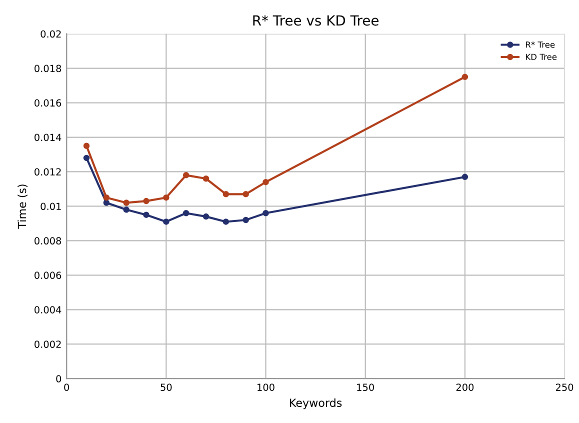 This screenshot has height=423, width=579. Describe the element at coordinates (50, 34) in the screenshot. I see `y-tick-label: 0.02` at that location.